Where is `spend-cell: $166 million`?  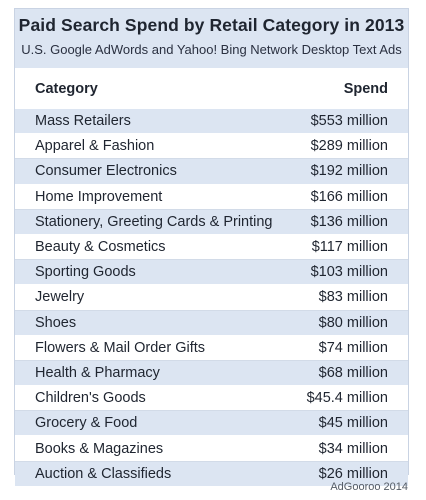
spend-cell: $166 million is located at coordinates (349, 196).